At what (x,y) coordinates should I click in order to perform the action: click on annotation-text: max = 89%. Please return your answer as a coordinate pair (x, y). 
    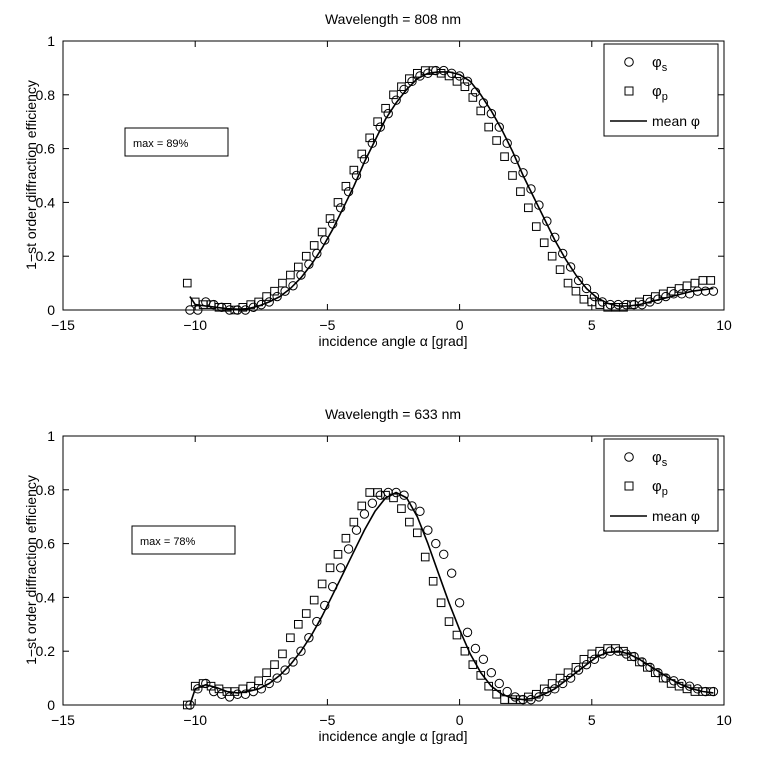
    Looking at the image, I should click on (161, 144).